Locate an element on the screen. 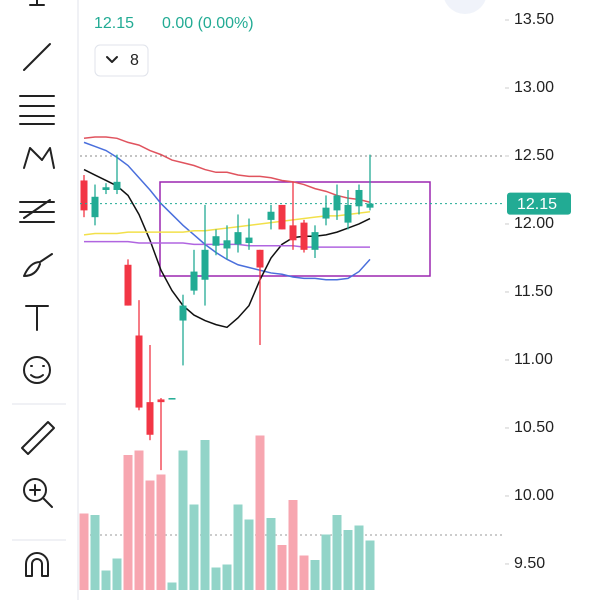 The width and height of the screenshot is (600, 605). magnet-icon is located at coordinates (37, 564).